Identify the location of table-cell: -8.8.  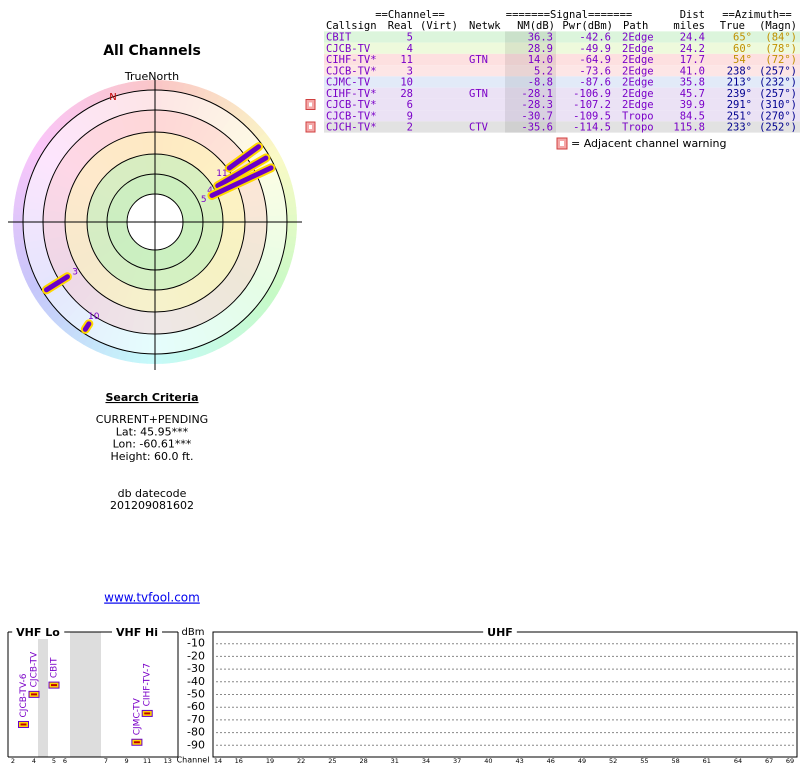
(540, 83).